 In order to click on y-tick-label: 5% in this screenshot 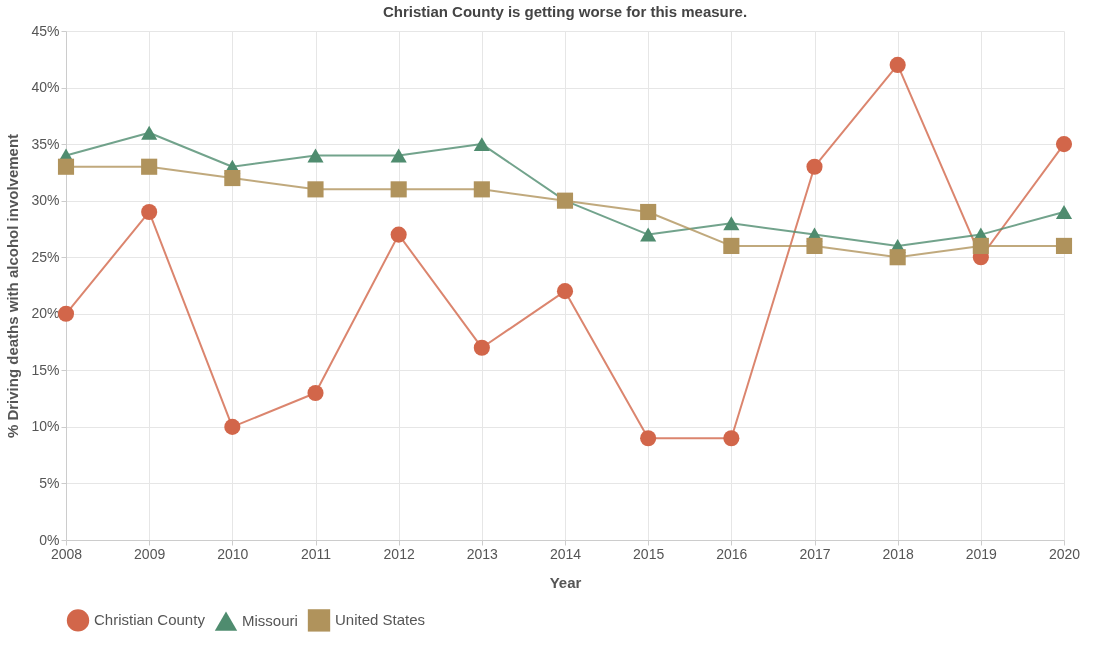, I will do `click(49, 482)`.